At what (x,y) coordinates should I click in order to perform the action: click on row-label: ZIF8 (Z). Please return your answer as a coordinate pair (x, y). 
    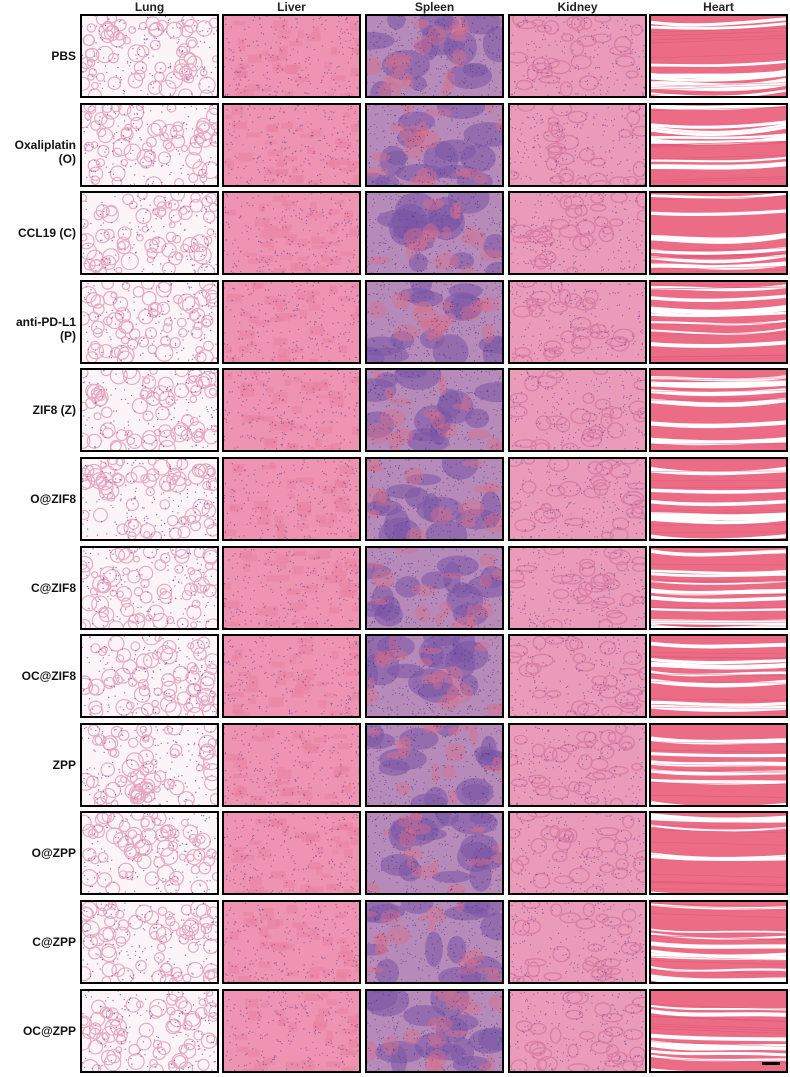
    Looking at the image, I should click on (54, 410).